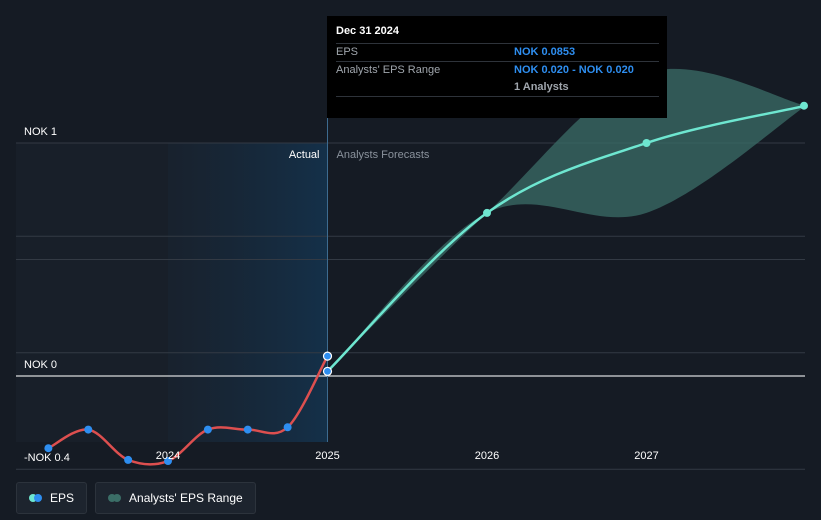 The height and width of the screenshot is (520, 821). I want to click on legend-item-eps: EPS, so click(52, 498).